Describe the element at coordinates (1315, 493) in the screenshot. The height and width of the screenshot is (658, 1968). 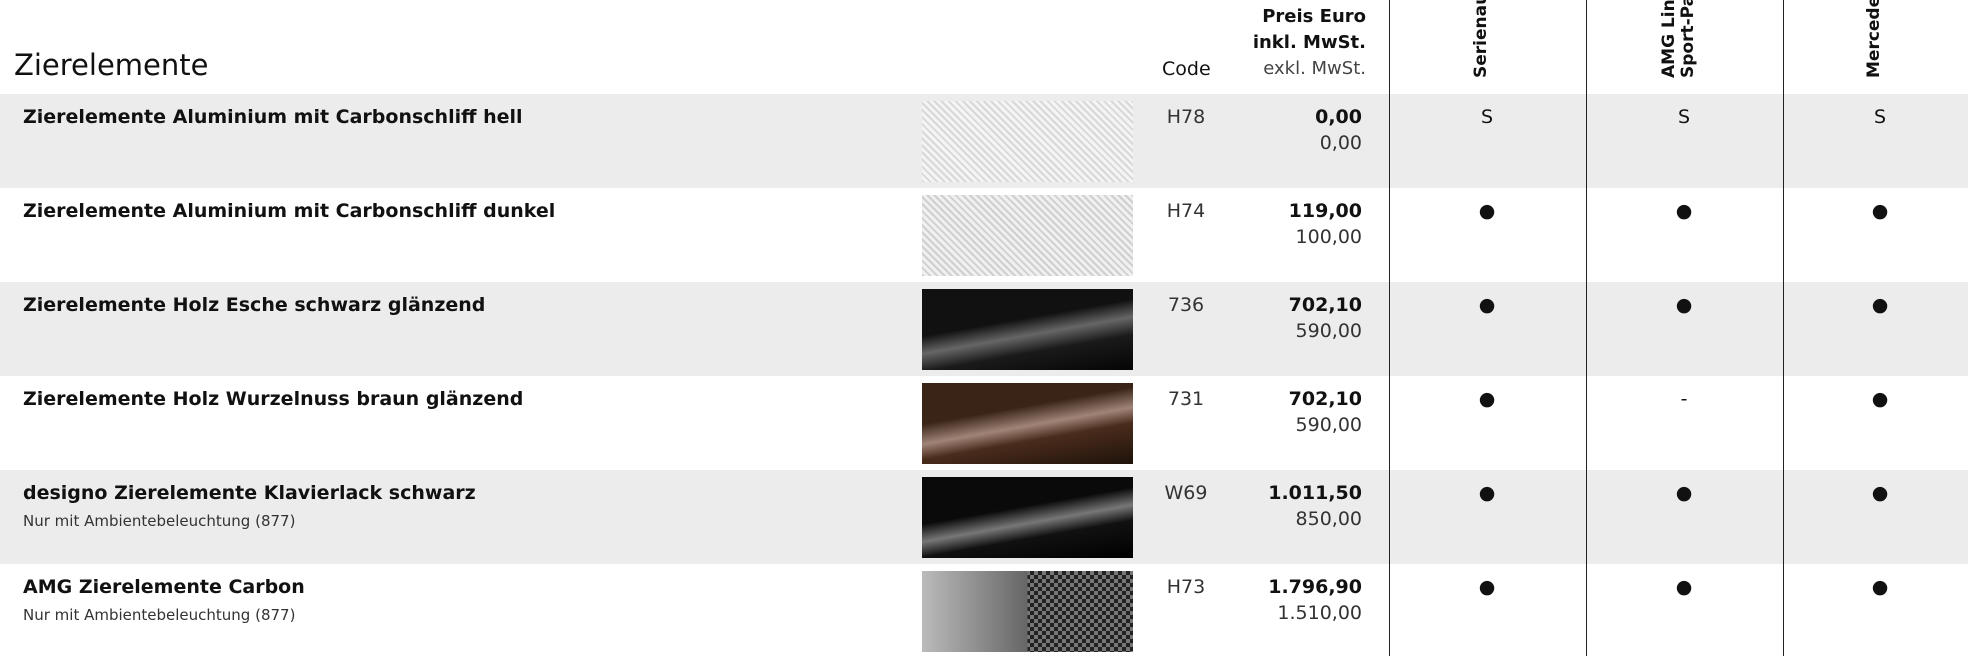
I see `price-incl: 1.011,50` at that location.